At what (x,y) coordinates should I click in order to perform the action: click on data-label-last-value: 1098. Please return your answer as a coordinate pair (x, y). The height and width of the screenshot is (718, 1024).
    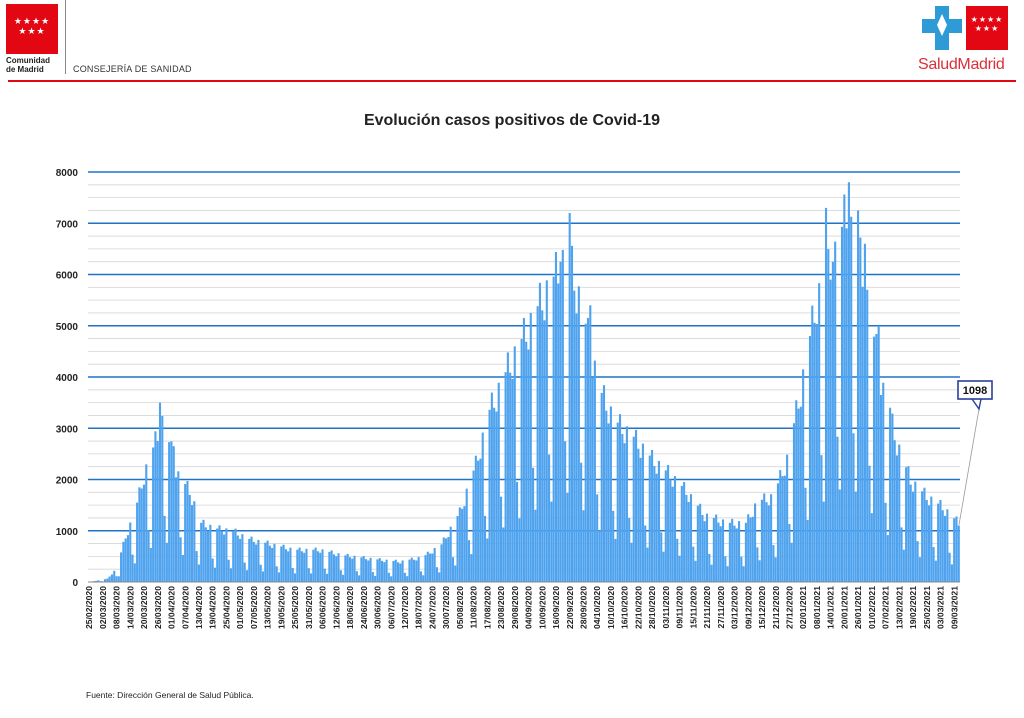
    Looking at the image, I should click on (975, 391).